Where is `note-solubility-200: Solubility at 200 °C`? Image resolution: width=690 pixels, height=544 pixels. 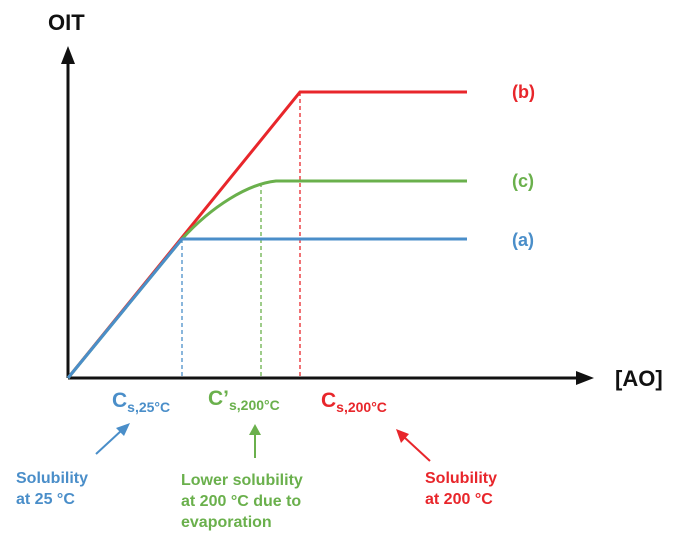 note-solubility-200: Solubility at 200 °C is located at coordinates (461, 489).